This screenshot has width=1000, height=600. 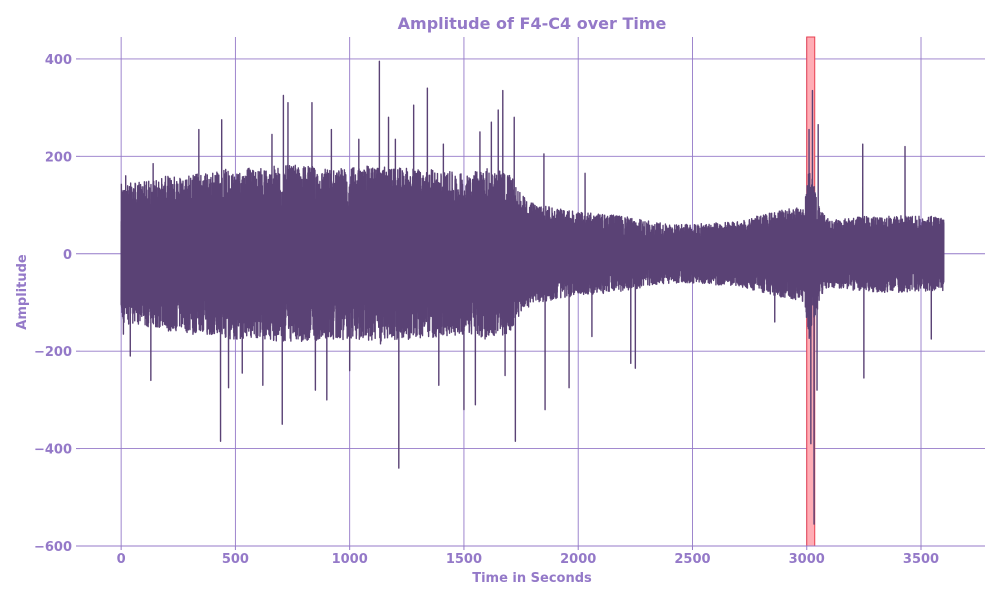 I want to click on x-tick-label: 1000, so click(x=350, y=559).